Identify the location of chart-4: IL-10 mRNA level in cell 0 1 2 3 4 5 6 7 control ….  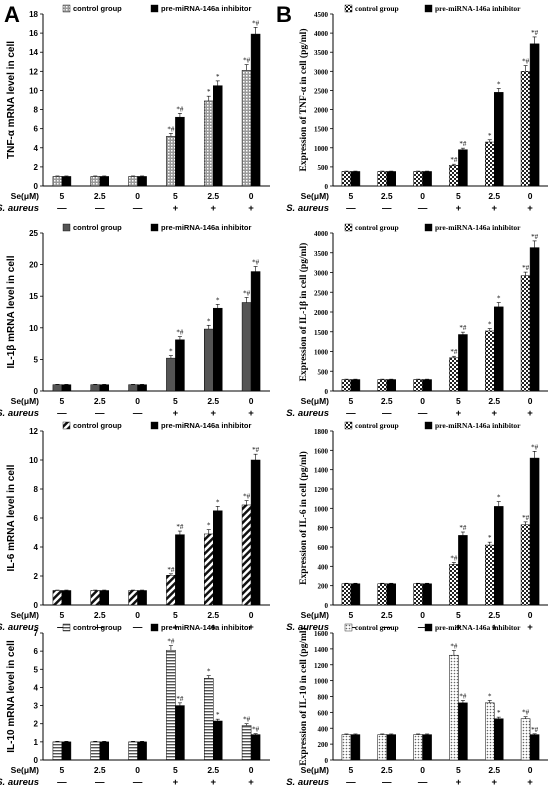
(135, 705).